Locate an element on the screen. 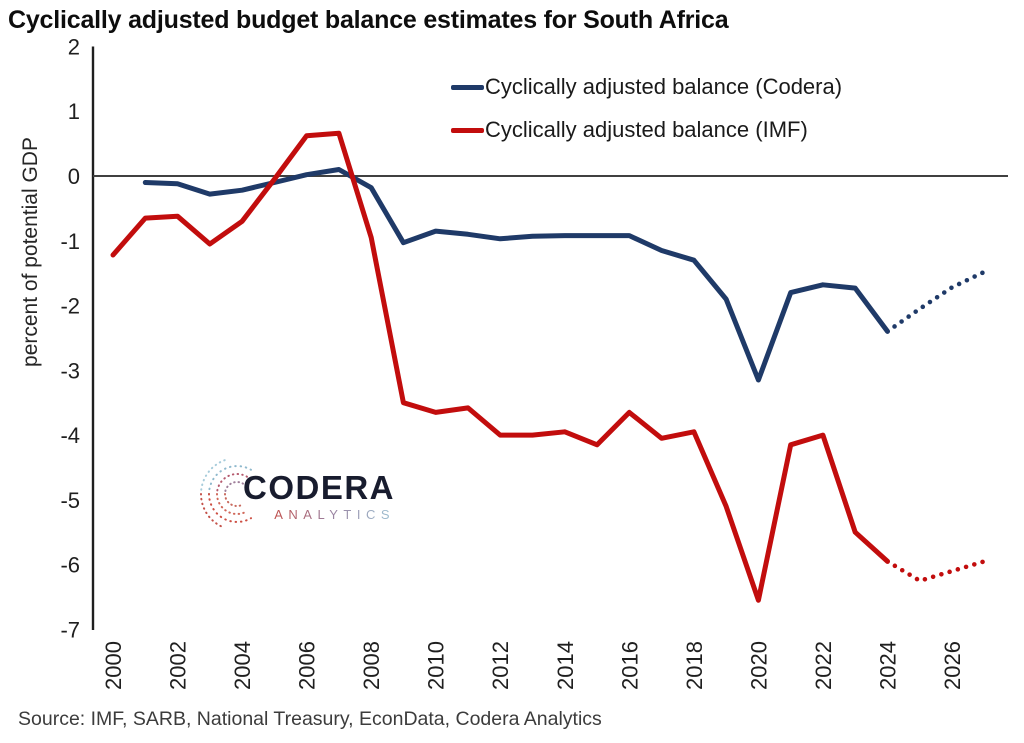 The image size is (1024, 743). y-tick-label: -7 is located at coordinates (70, 629).